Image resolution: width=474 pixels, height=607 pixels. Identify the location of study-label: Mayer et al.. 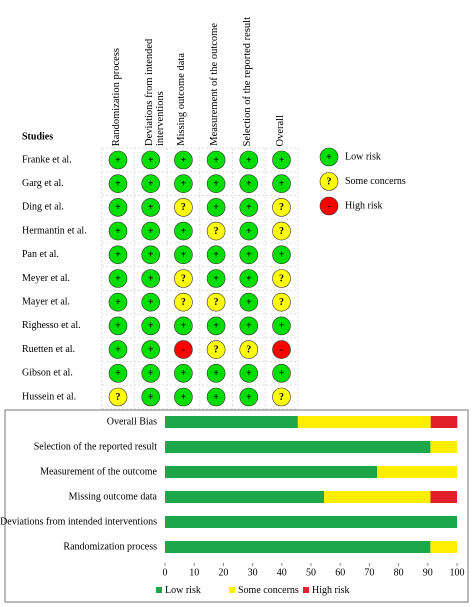
(46, 301).